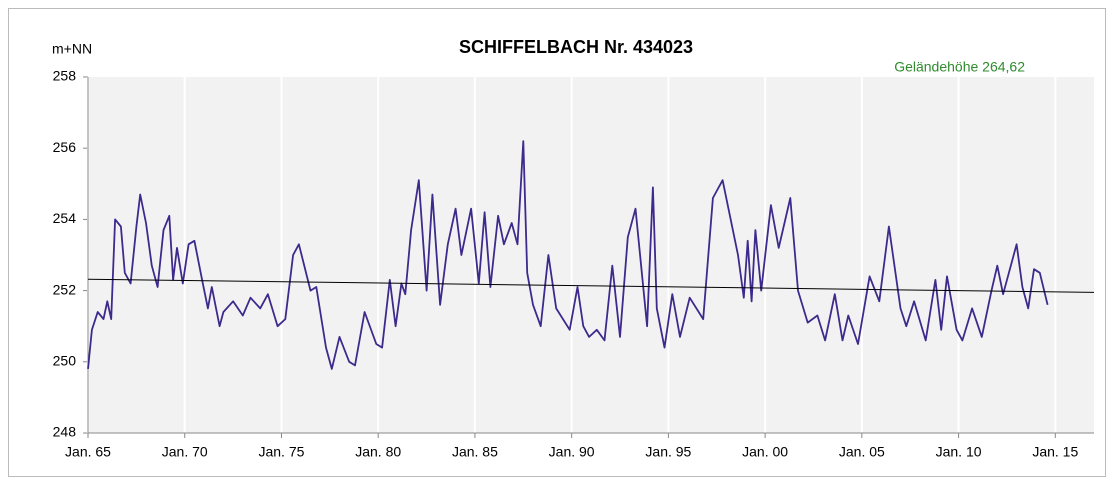 The image size is (1115, 483). Describe the element at coordinates (572, 452) in the screenshot. I see `x-tick-label: Jan. 90` at that location.